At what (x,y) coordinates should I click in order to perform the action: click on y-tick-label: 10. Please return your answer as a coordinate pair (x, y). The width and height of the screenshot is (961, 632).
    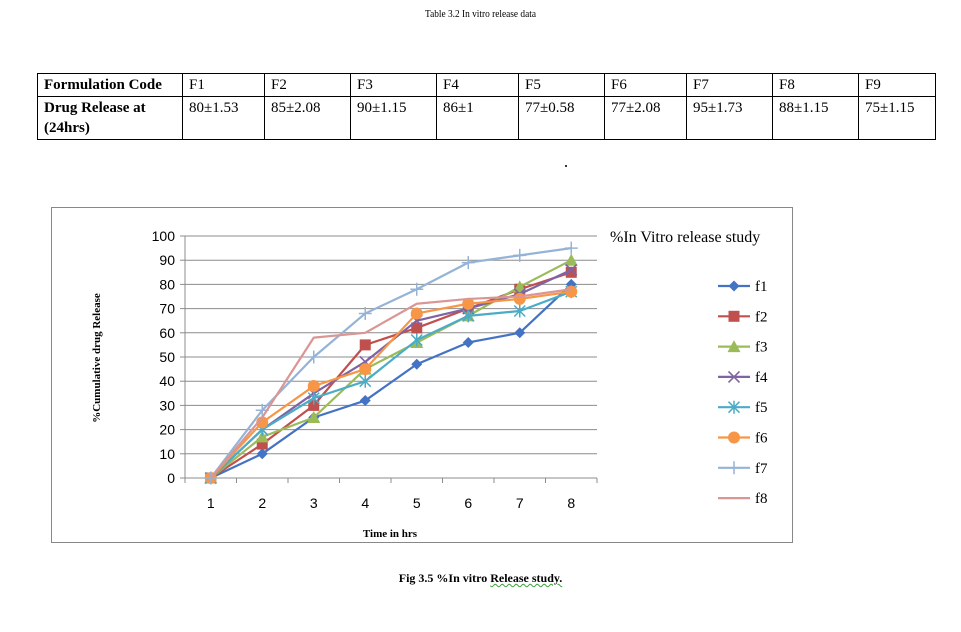
    Looking at the image, I should click on (167, 454).